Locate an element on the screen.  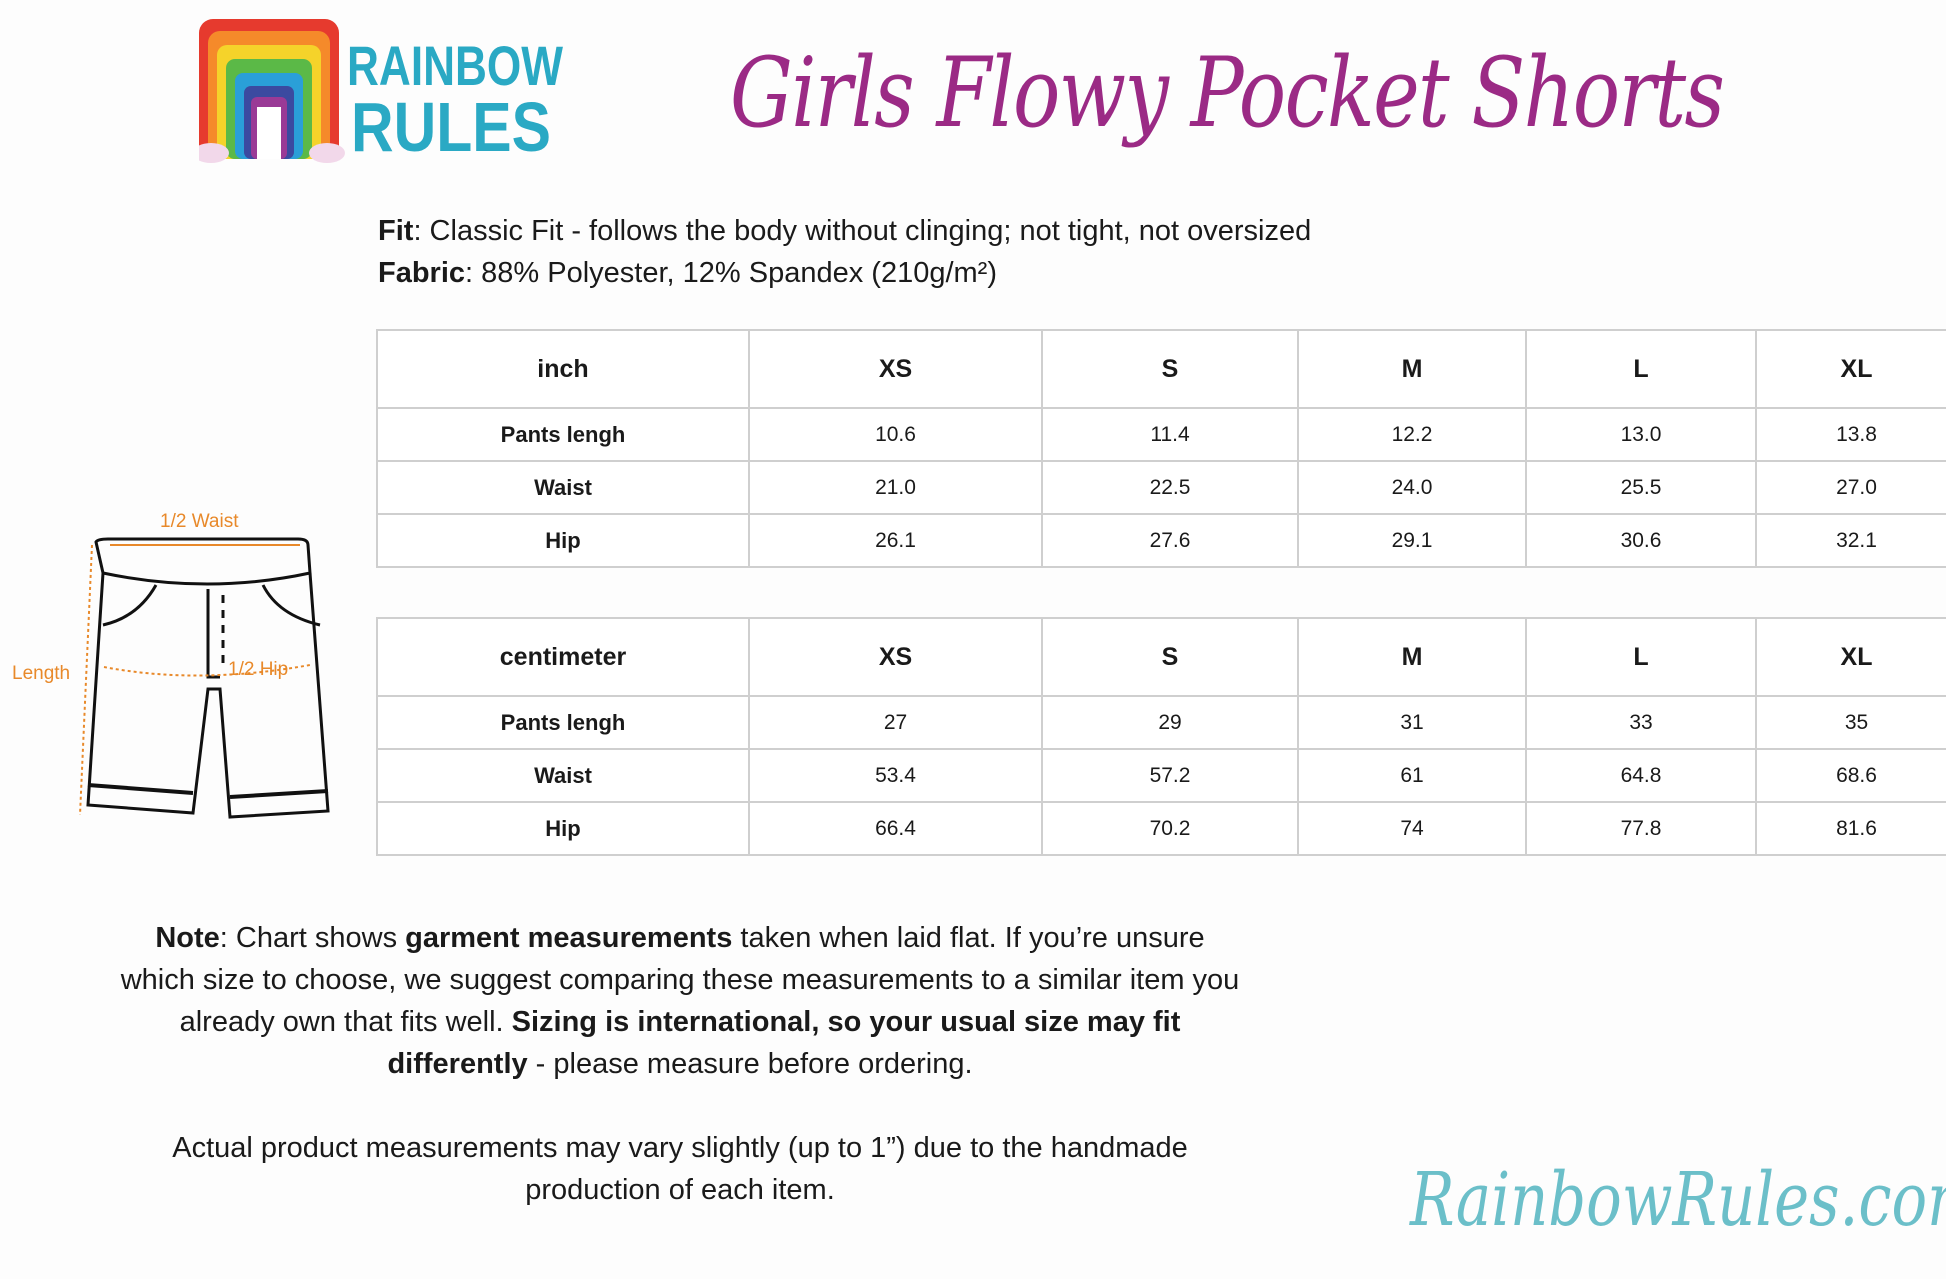
fabric-label: Fabric is located at coordinates (422, 273).